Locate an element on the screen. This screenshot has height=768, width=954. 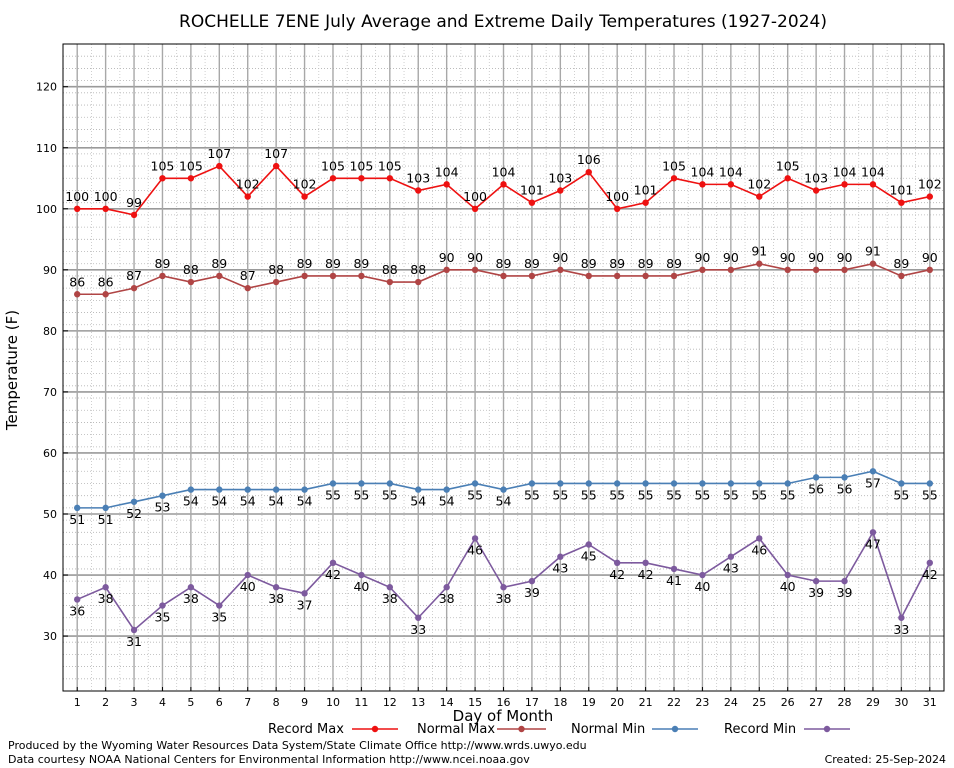
legend-label-normal-max: Normal Max is located at coordinates (456, 729).